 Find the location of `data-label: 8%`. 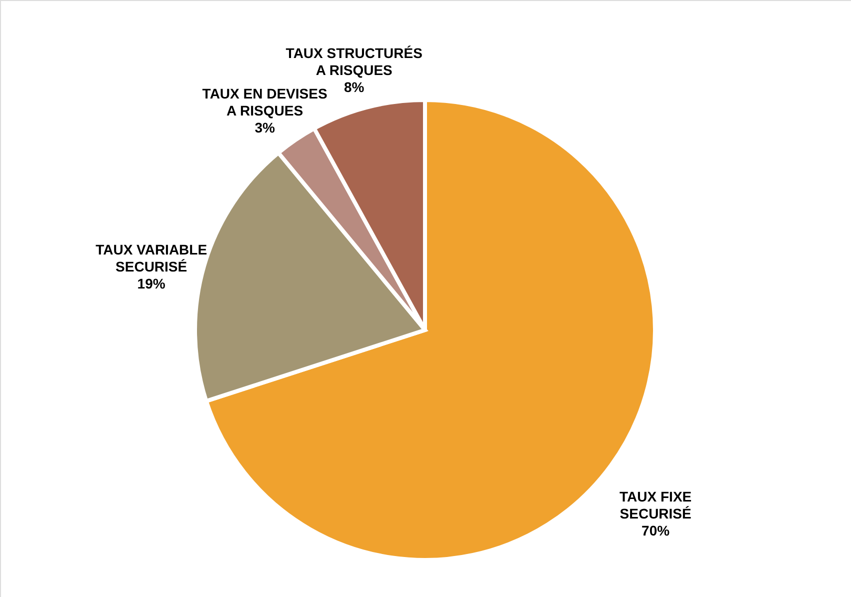

data-label: 8% is located at coordinates (354, 86).